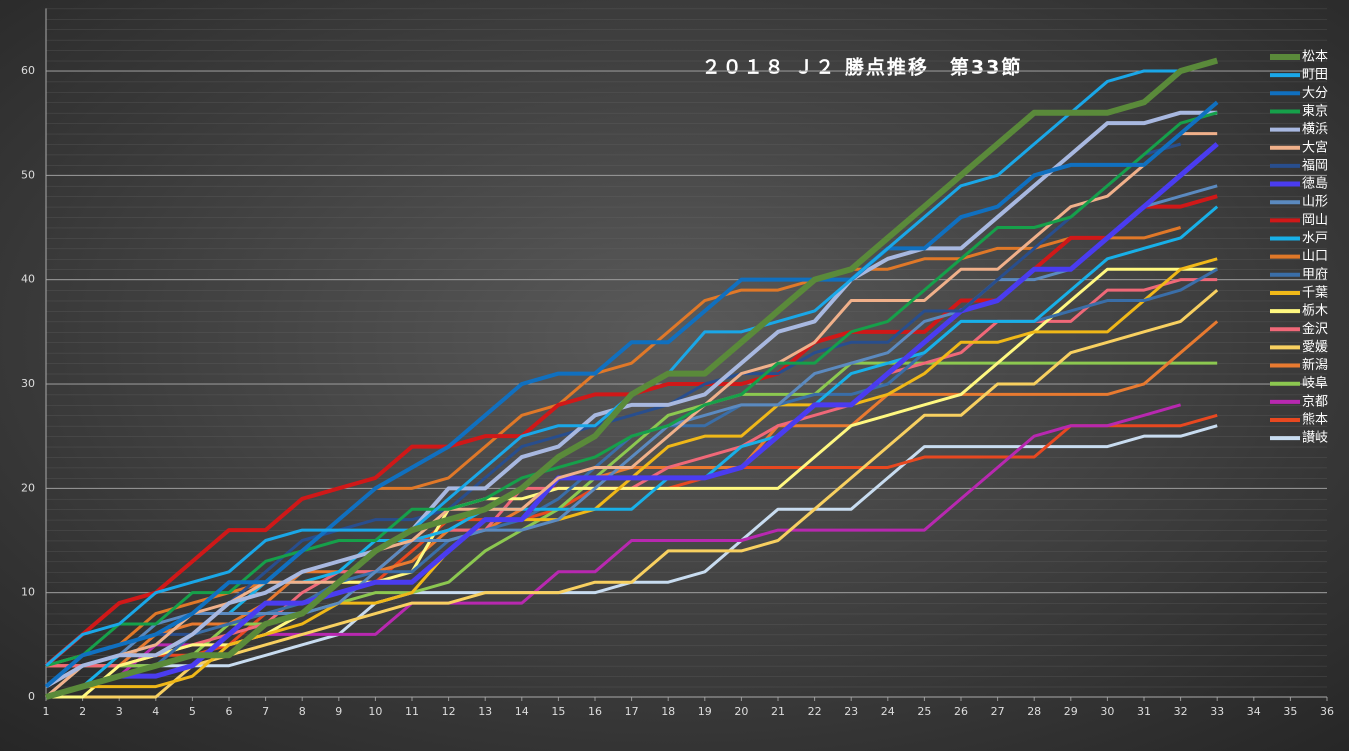  What do you see at coordinates (778, 711) in the screenshot?
I see `x-tick-label: 21` at bounding box center [778, 711].